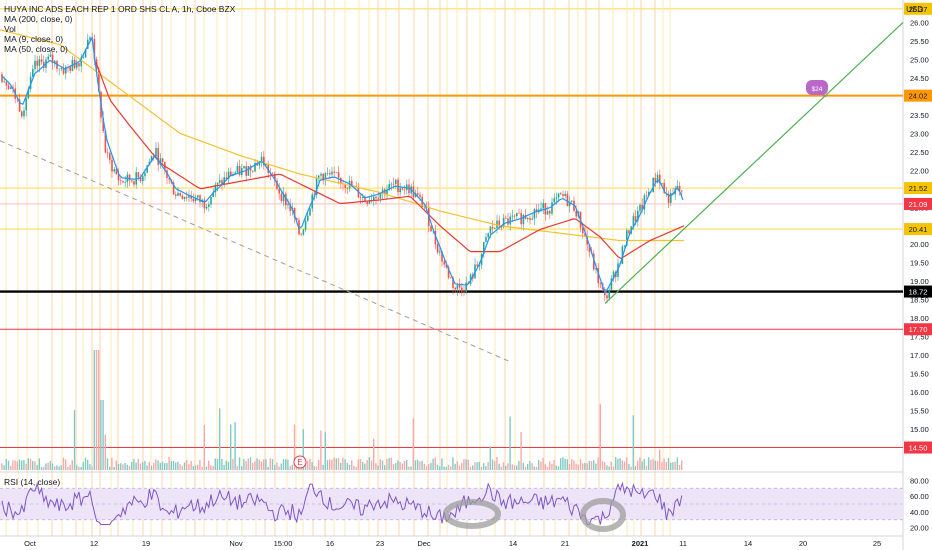 The width and height of the screenshot is (932, 550). Describe the element at coordinates (236, 543) in the screenshot. I see `time-tick: Nov` at that location.